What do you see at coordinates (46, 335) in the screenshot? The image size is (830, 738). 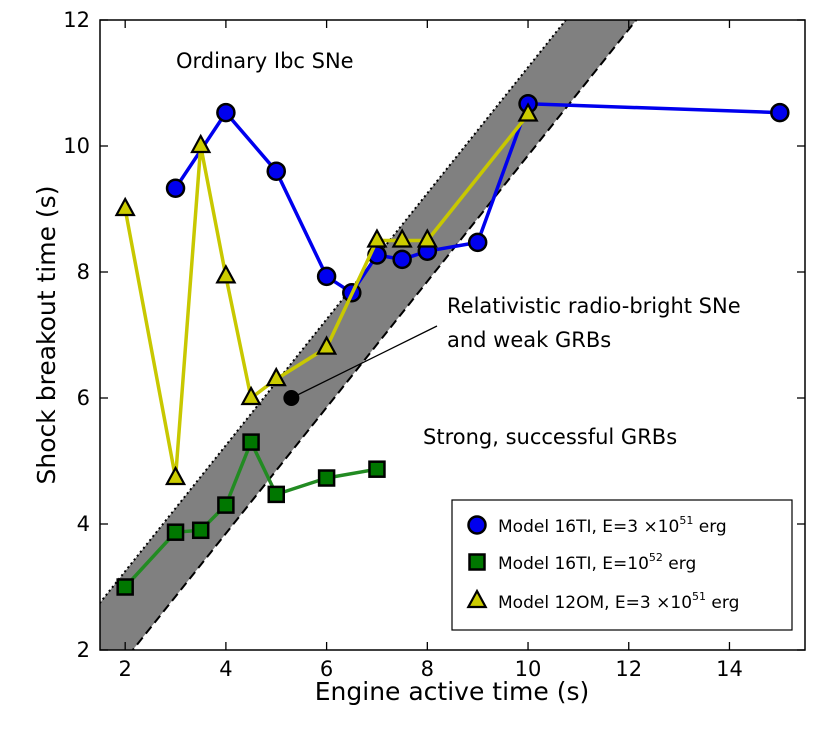 I see `y-axis-title: Shock breakout time (s)` at bounding box center [46, 335].